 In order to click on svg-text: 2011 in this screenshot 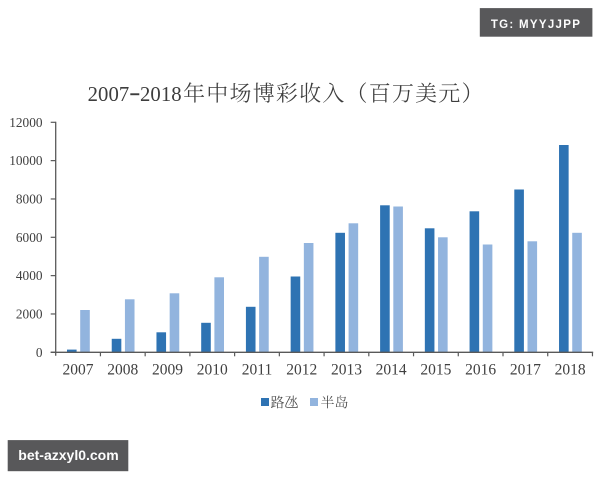, I will do `click(257, 370)`.